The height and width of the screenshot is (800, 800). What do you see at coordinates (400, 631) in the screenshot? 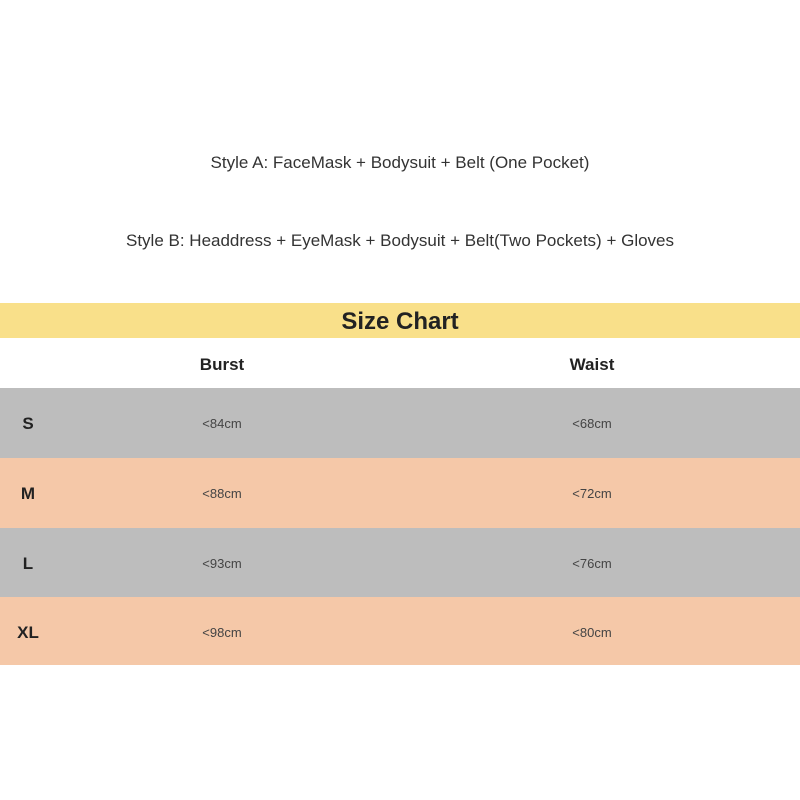
I see `table-row: XL <98cm <80cm` at bounding box center [400, 631].